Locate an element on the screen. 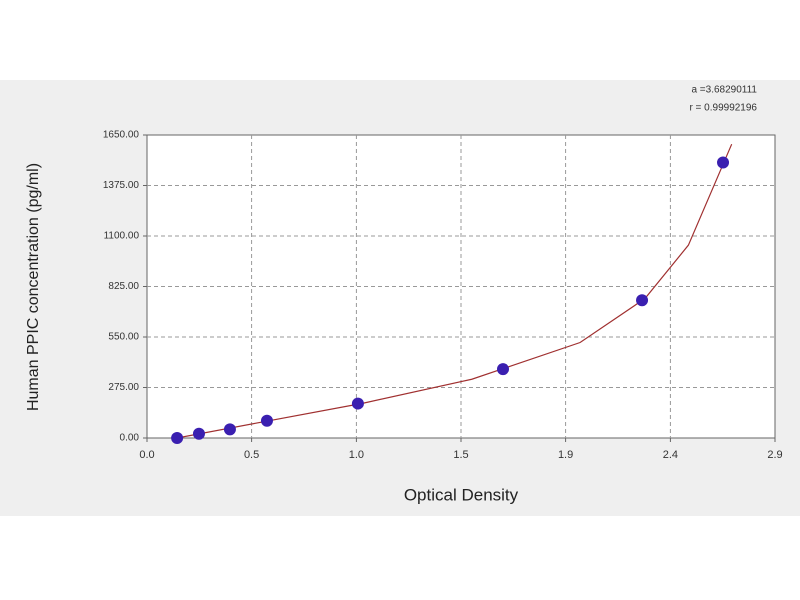  x-tick-label: 2.9 is located at coordinates (774, 455).